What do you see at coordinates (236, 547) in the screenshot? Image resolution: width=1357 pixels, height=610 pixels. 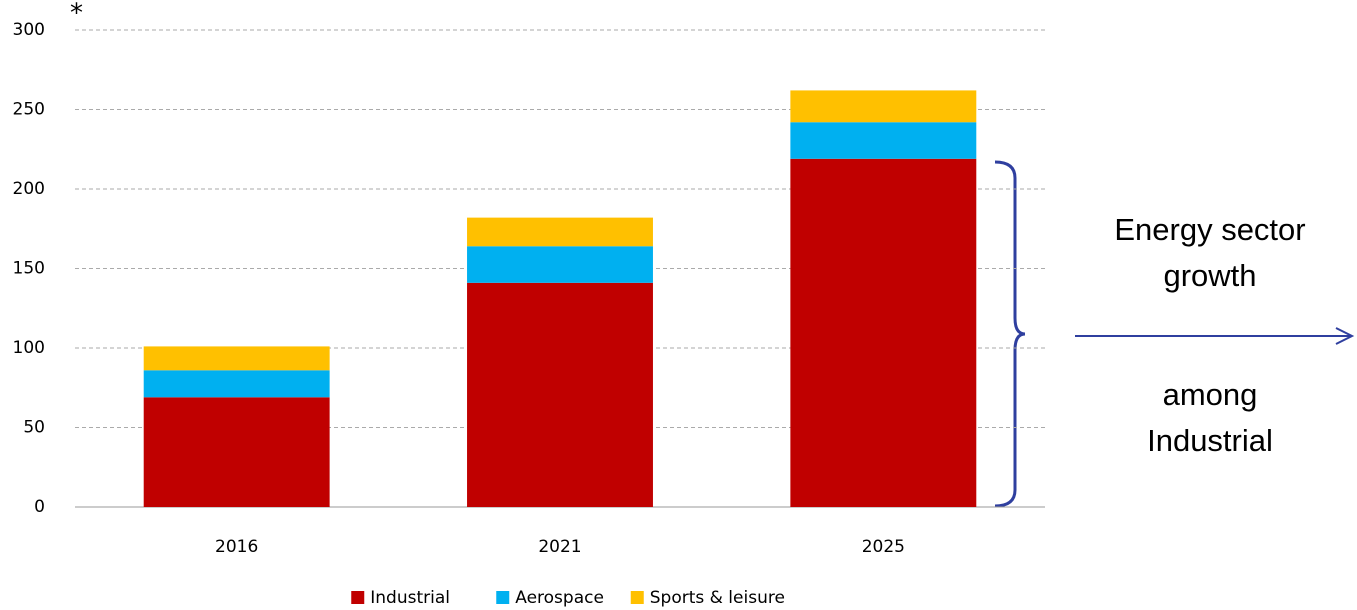 I see `x-tick-label: 2016` at bounding box center [236, 547].